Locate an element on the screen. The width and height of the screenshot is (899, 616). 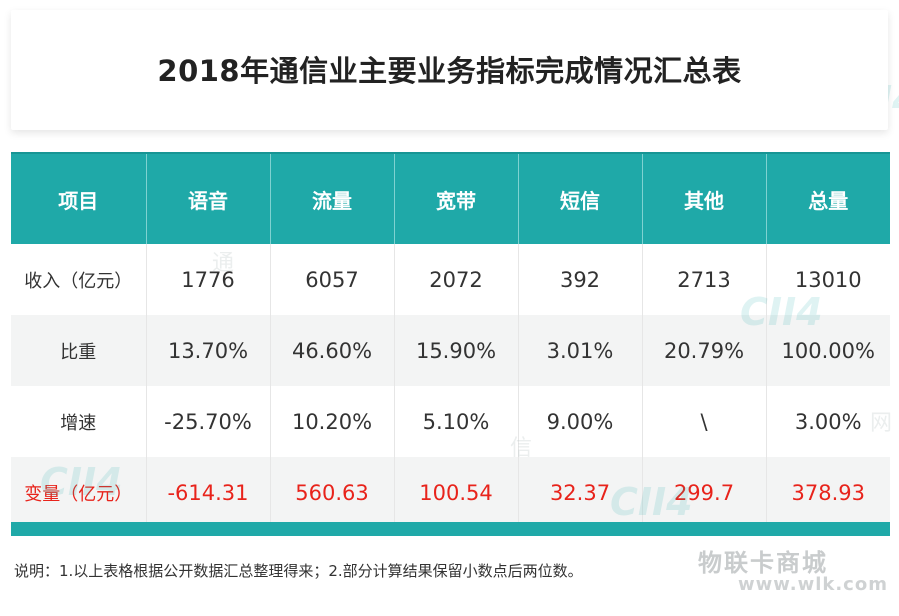
table-header-row: 项目 语音 流量 宽带 短信 其他 总量 is located at coordinates (450, 198).